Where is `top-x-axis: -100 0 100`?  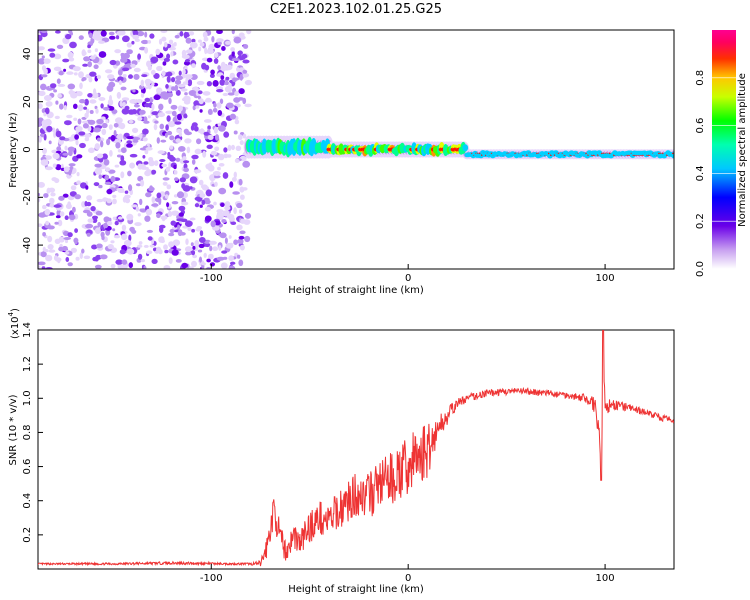
top-x-axis: -100 0 100 is located at coordinates (407, 274).